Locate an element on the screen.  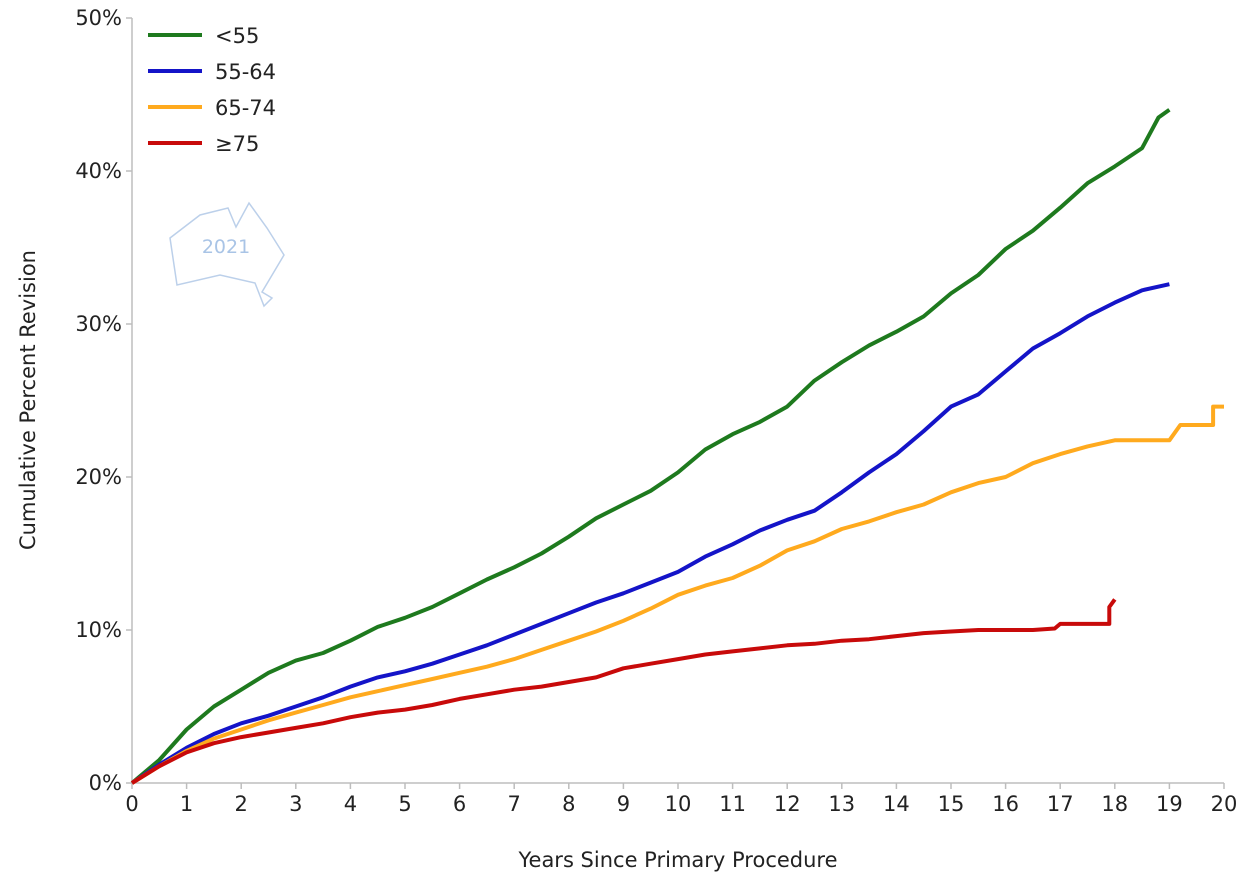
y-tick-label: 30% is located at coordinates (98, 324).